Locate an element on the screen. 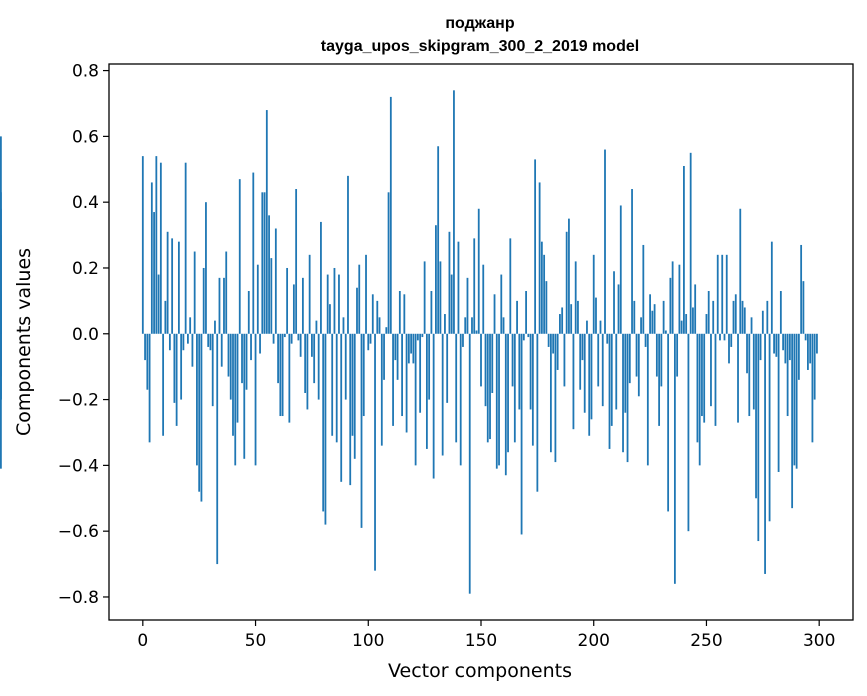  chart-subtitle: tayga_upos_skipgram_300_2_2019 model is located at coordinates (480, 46).